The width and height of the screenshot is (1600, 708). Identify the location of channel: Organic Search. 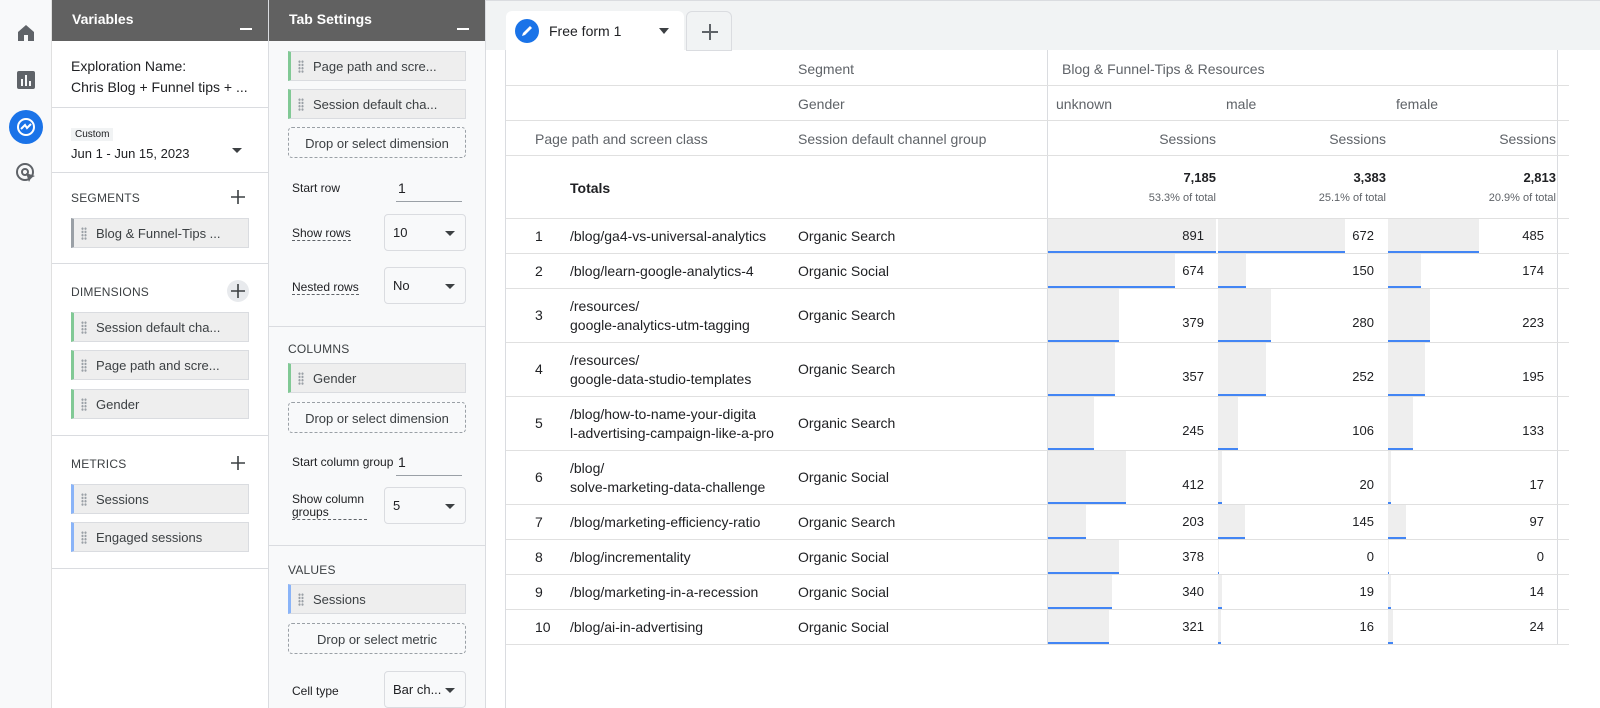
(847, 235).